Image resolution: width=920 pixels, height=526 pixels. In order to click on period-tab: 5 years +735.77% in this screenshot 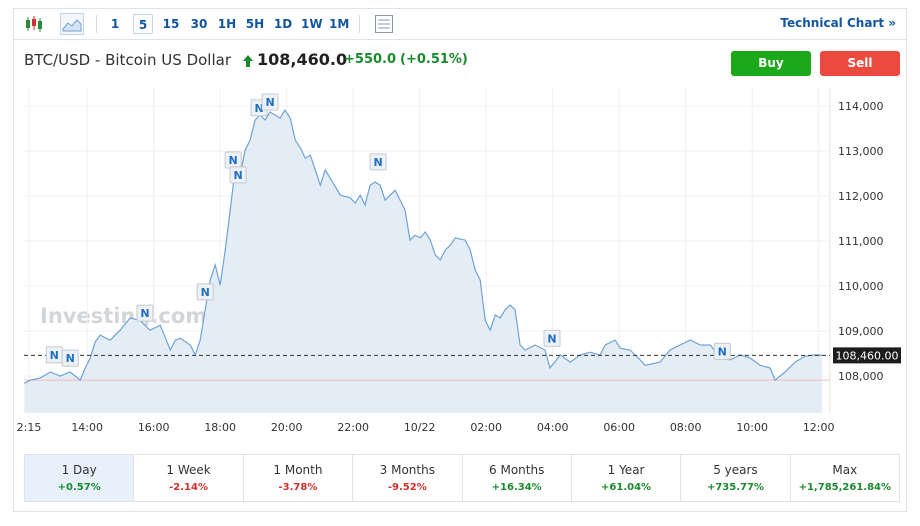, I will do `click(736, 478)`.